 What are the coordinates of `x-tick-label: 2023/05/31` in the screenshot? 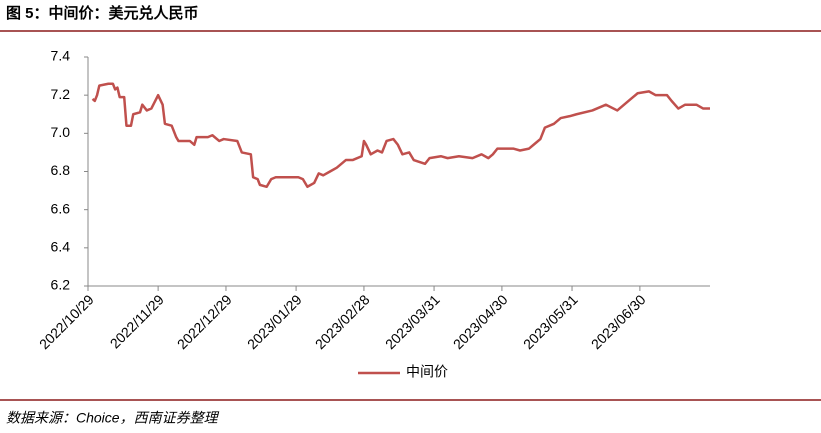 It's located at (550, 321).